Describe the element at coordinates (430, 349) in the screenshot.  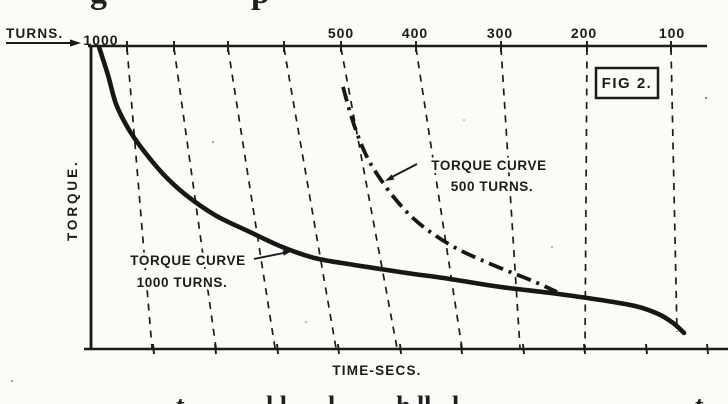
I see `x-axis-ticks` at that location.